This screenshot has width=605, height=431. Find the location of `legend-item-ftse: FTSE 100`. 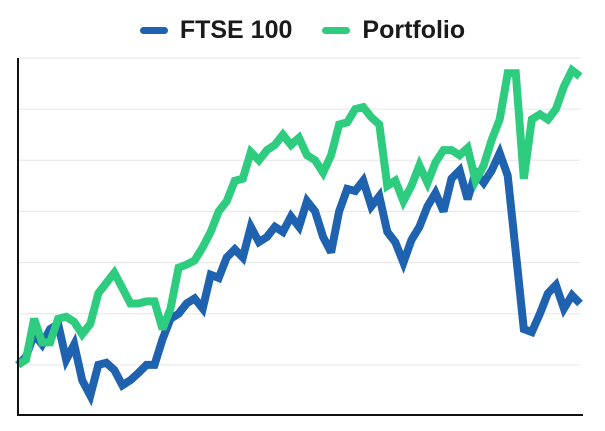

legend-item-ftse: FTSE 100 is located at coordinates (216, 30).